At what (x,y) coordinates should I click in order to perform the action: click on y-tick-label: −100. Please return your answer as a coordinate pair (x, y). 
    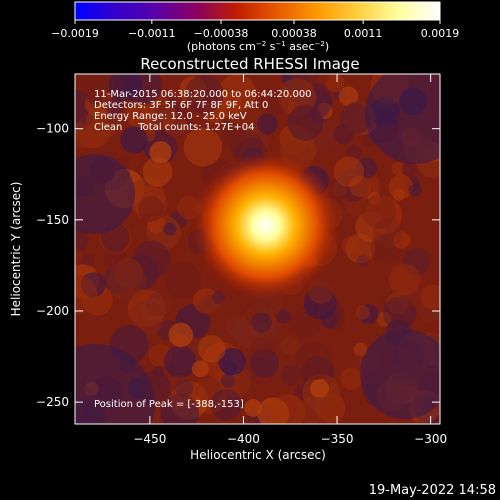
    Looking at the image, I should click on (52, 129).